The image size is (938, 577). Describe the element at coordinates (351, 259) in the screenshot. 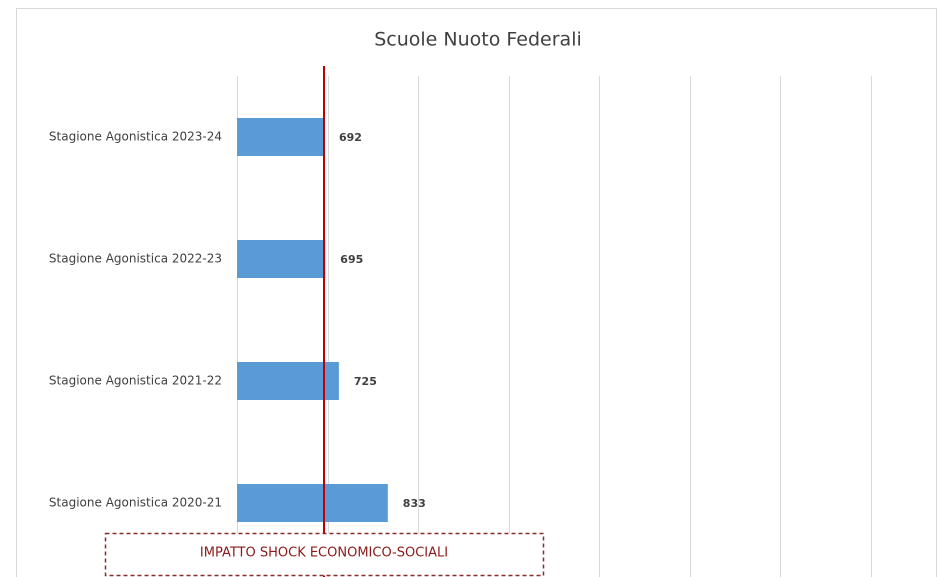

I see `data-label: 695` at that location.